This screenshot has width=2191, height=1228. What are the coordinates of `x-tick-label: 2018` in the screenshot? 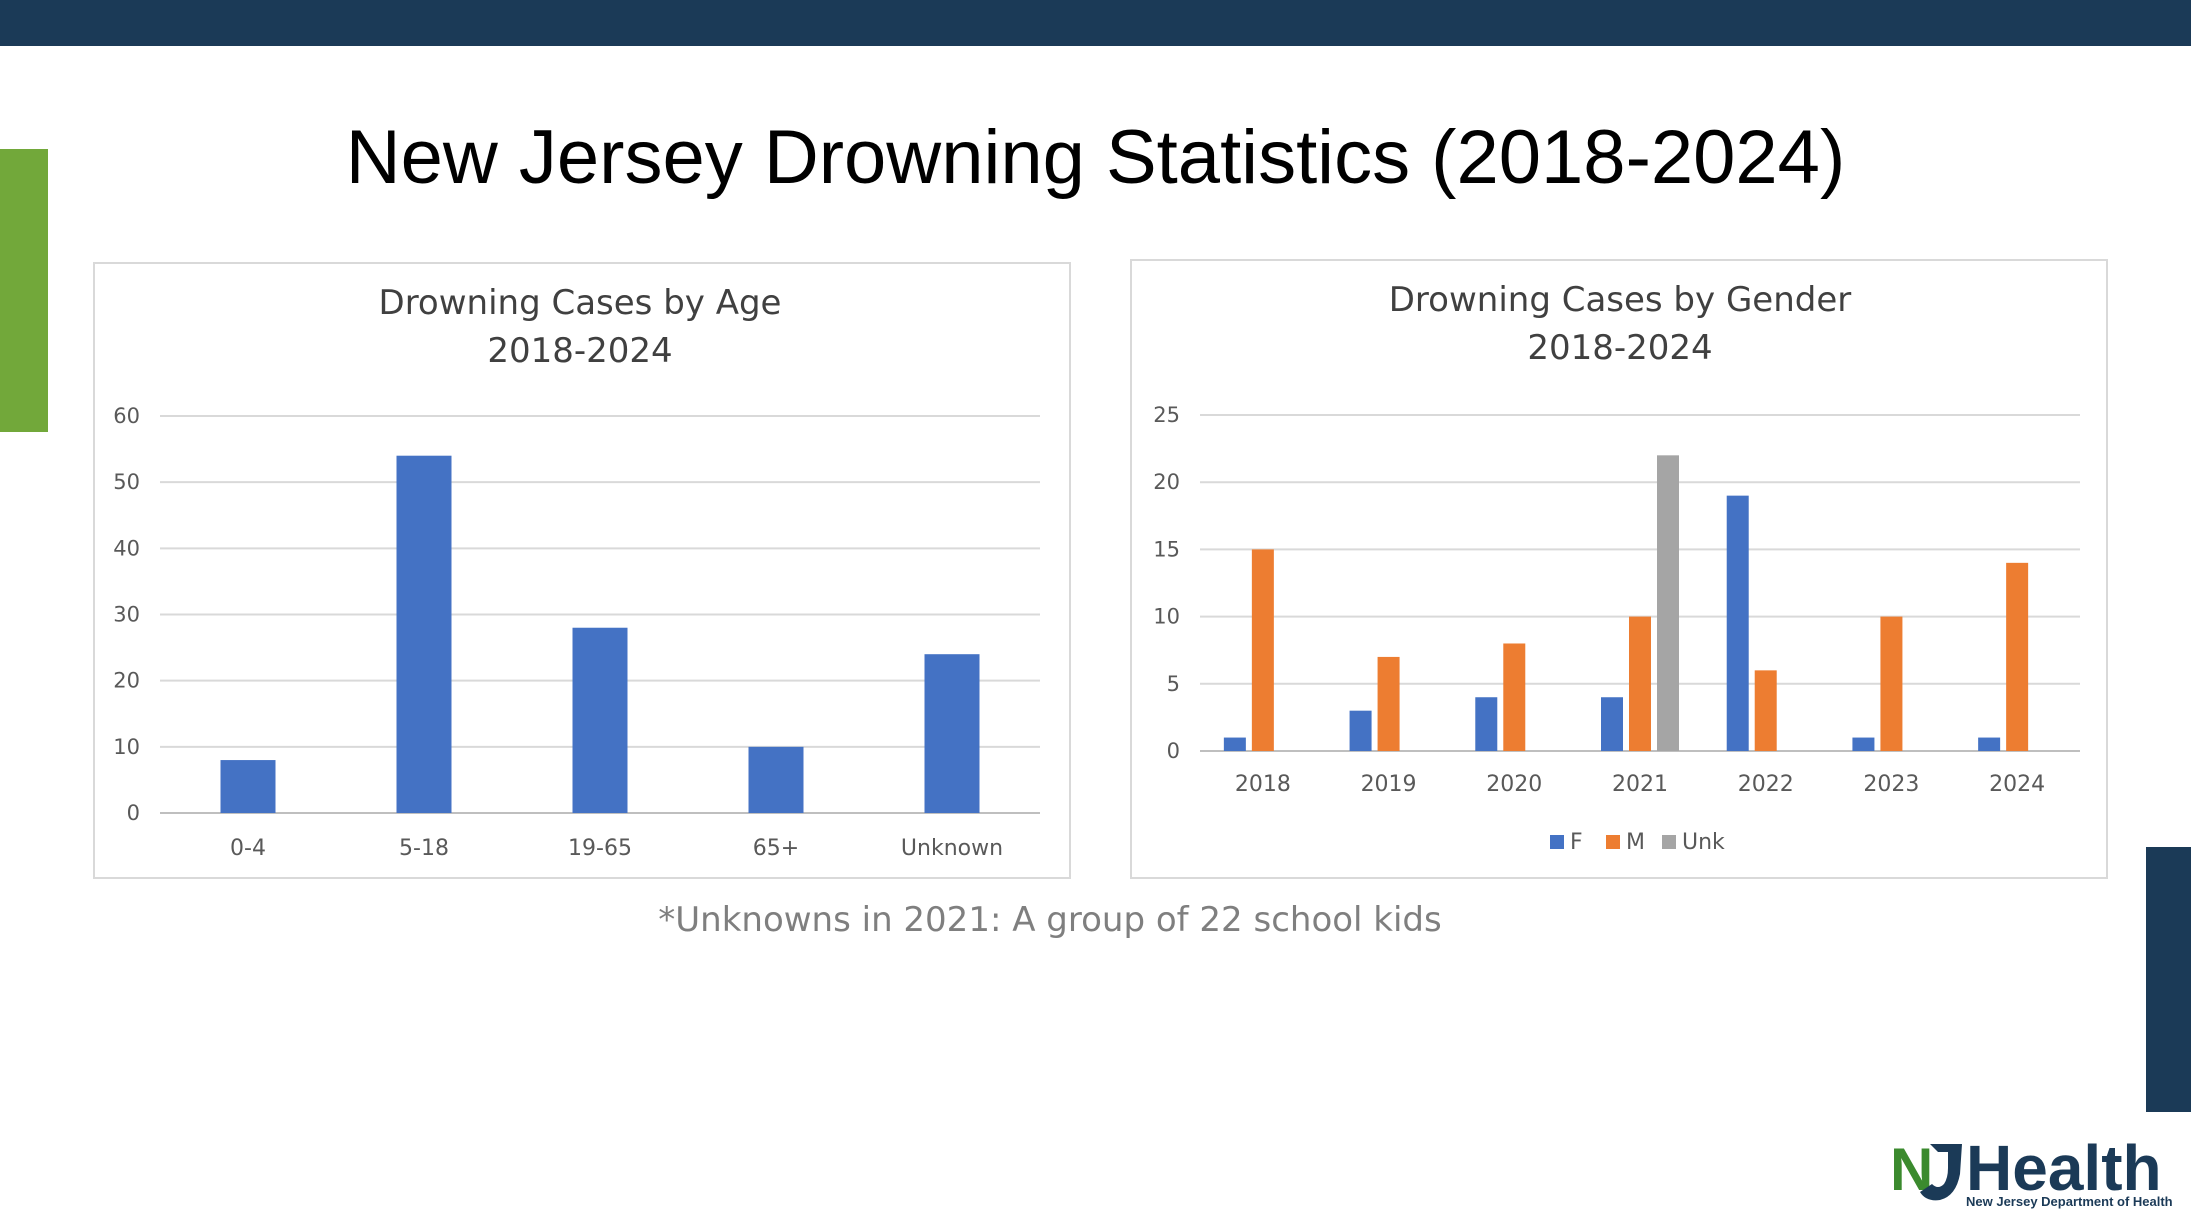 It's located at (1263, 784).